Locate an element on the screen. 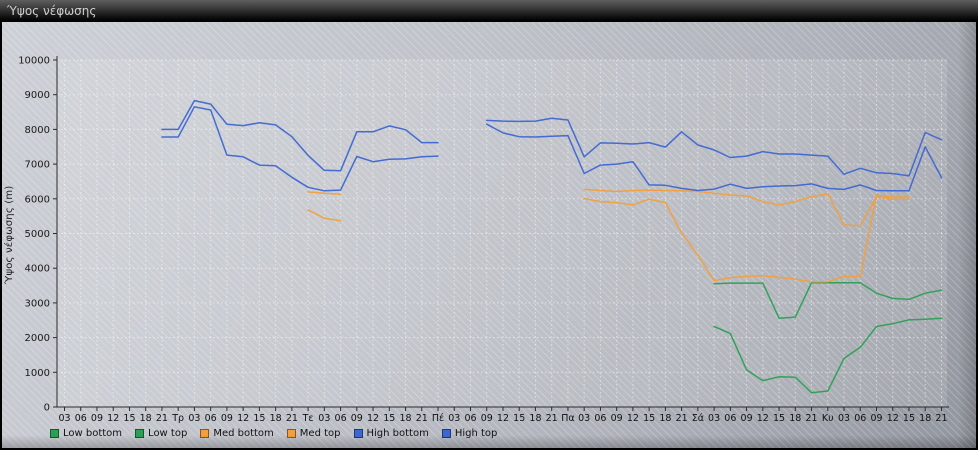 The height and width of the screenshot is (450, 978). legend-label-high-top: High top is located at coordinates (476, 433).